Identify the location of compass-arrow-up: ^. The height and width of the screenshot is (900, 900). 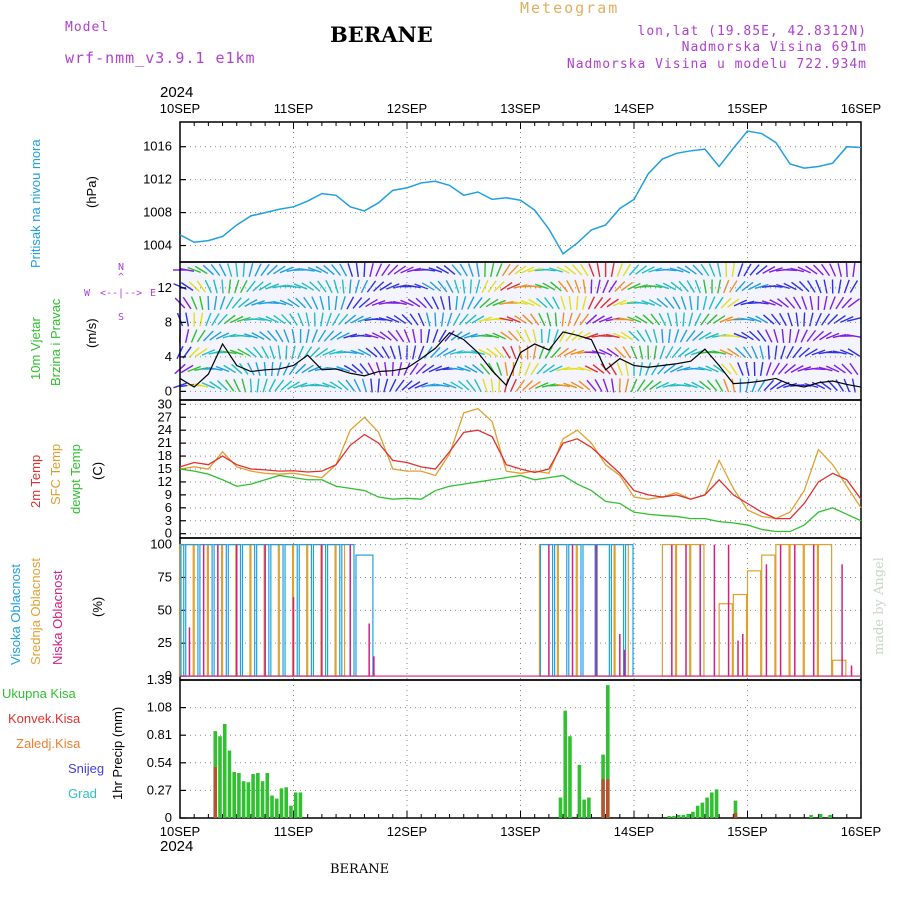
(121, 277).